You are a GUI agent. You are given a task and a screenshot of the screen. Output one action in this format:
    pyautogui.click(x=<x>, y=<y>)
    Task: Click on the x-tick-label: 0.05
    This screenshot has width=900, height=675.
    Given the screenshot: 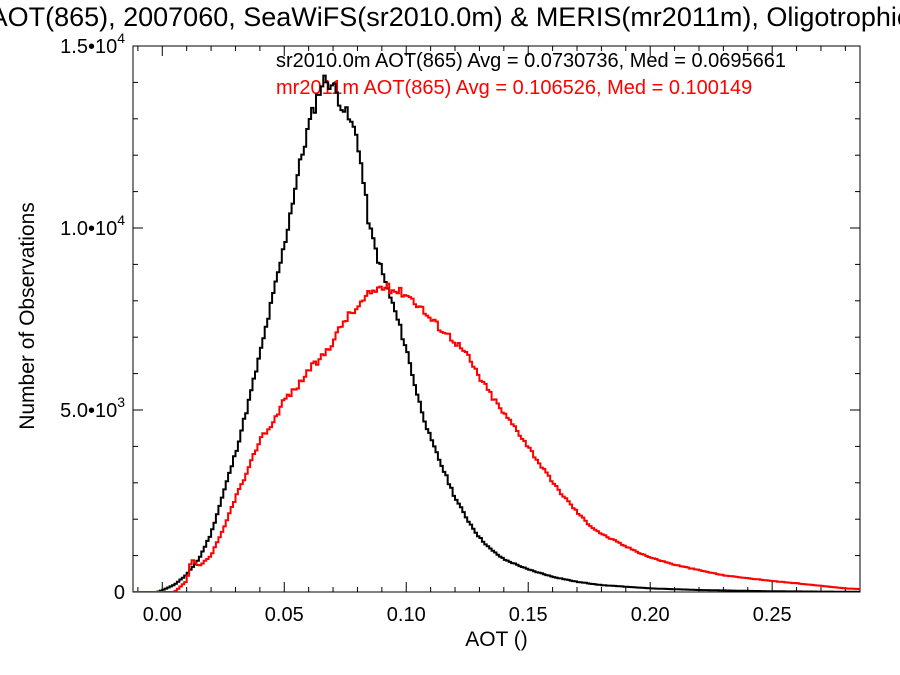 What is the action you would take?
    pyautogui.click(x=284, y=615)
    